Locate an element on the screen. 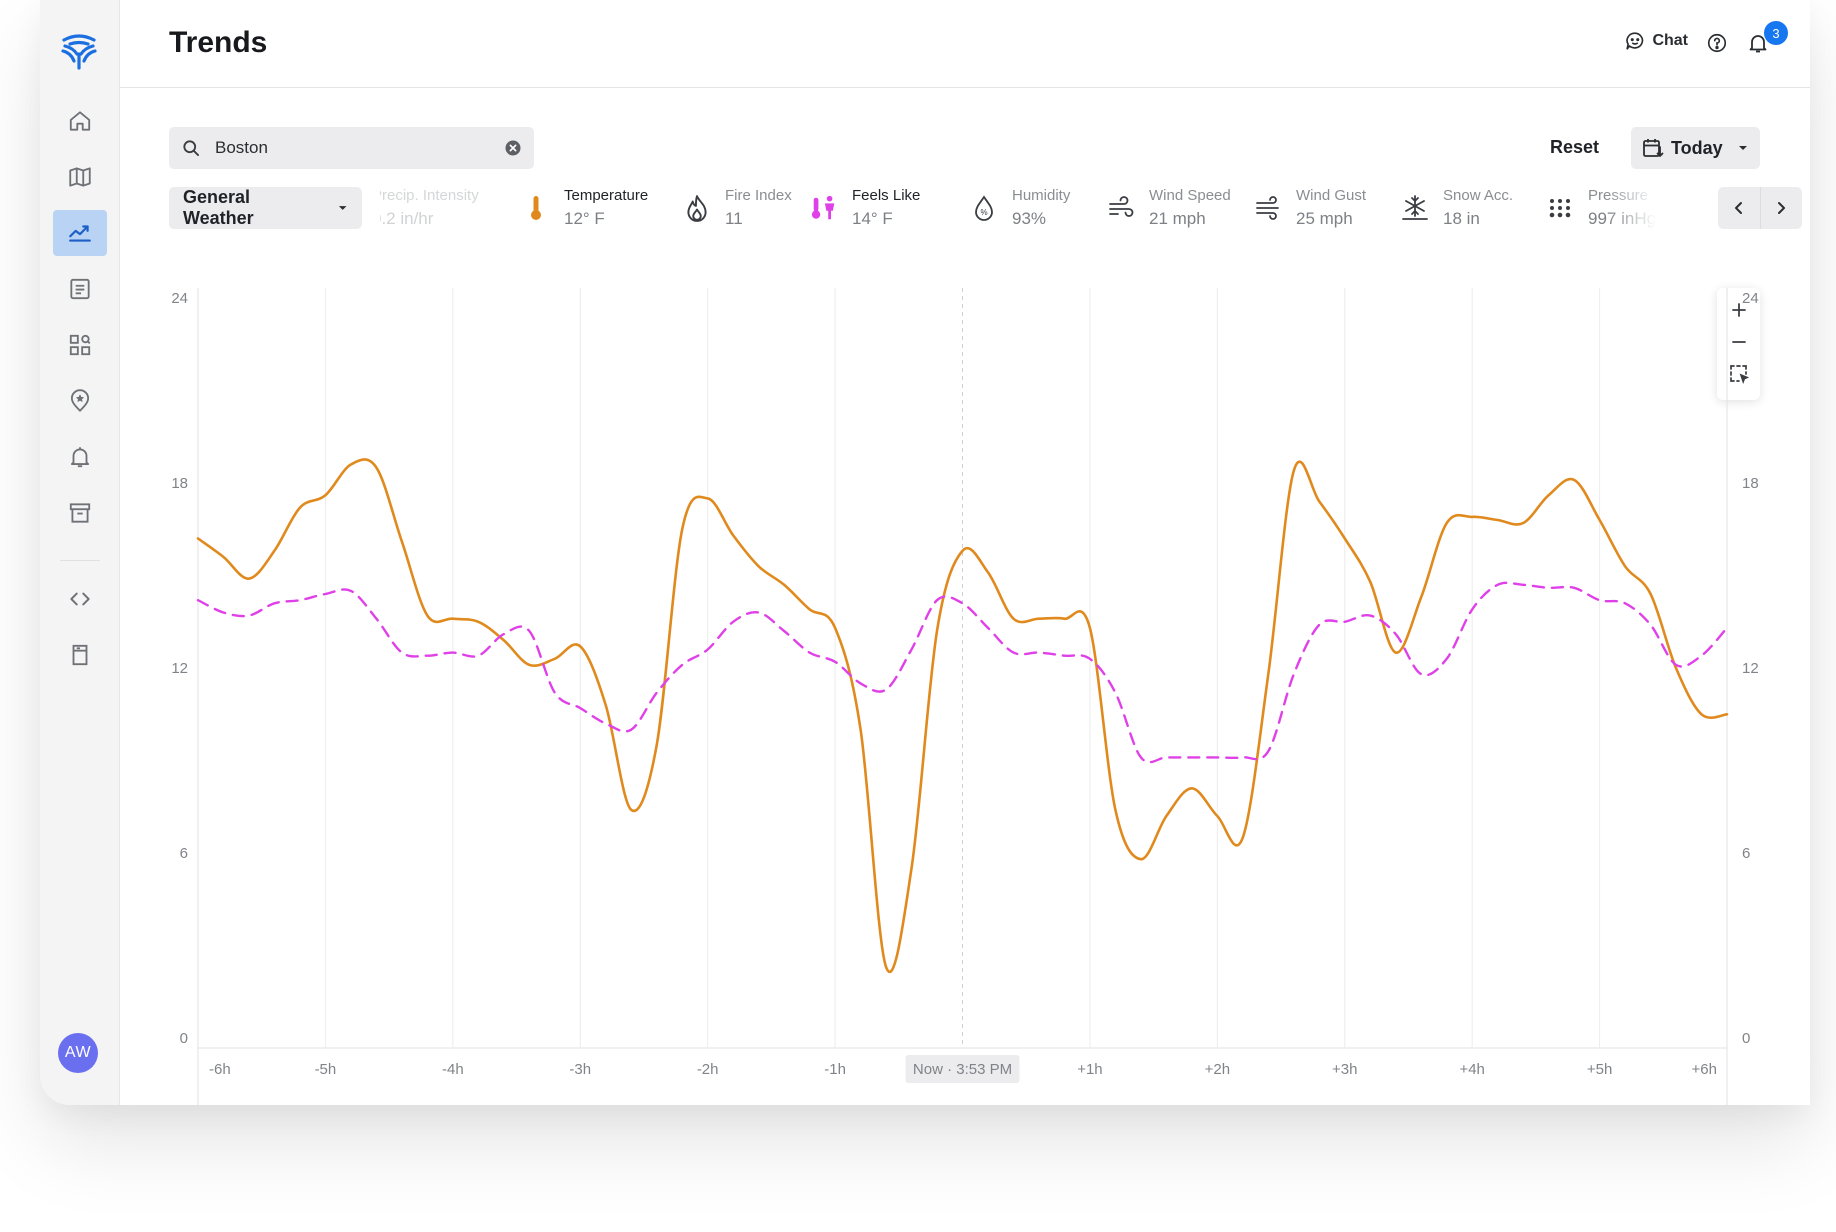  metric-value: 21 mph is located at coordinates (1177, 218).